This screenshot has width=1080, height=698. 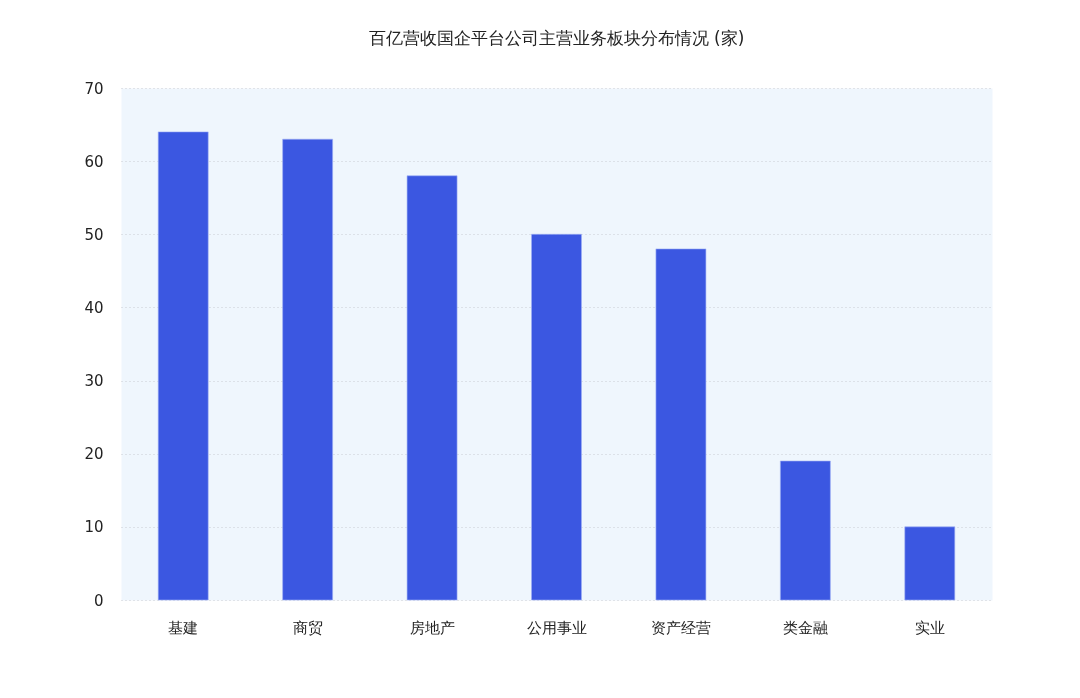 What do you see at coordinates (556, 627) in the screenshot?
I see `x-tick-label: 公用事业` at bounding box center [556, 627].